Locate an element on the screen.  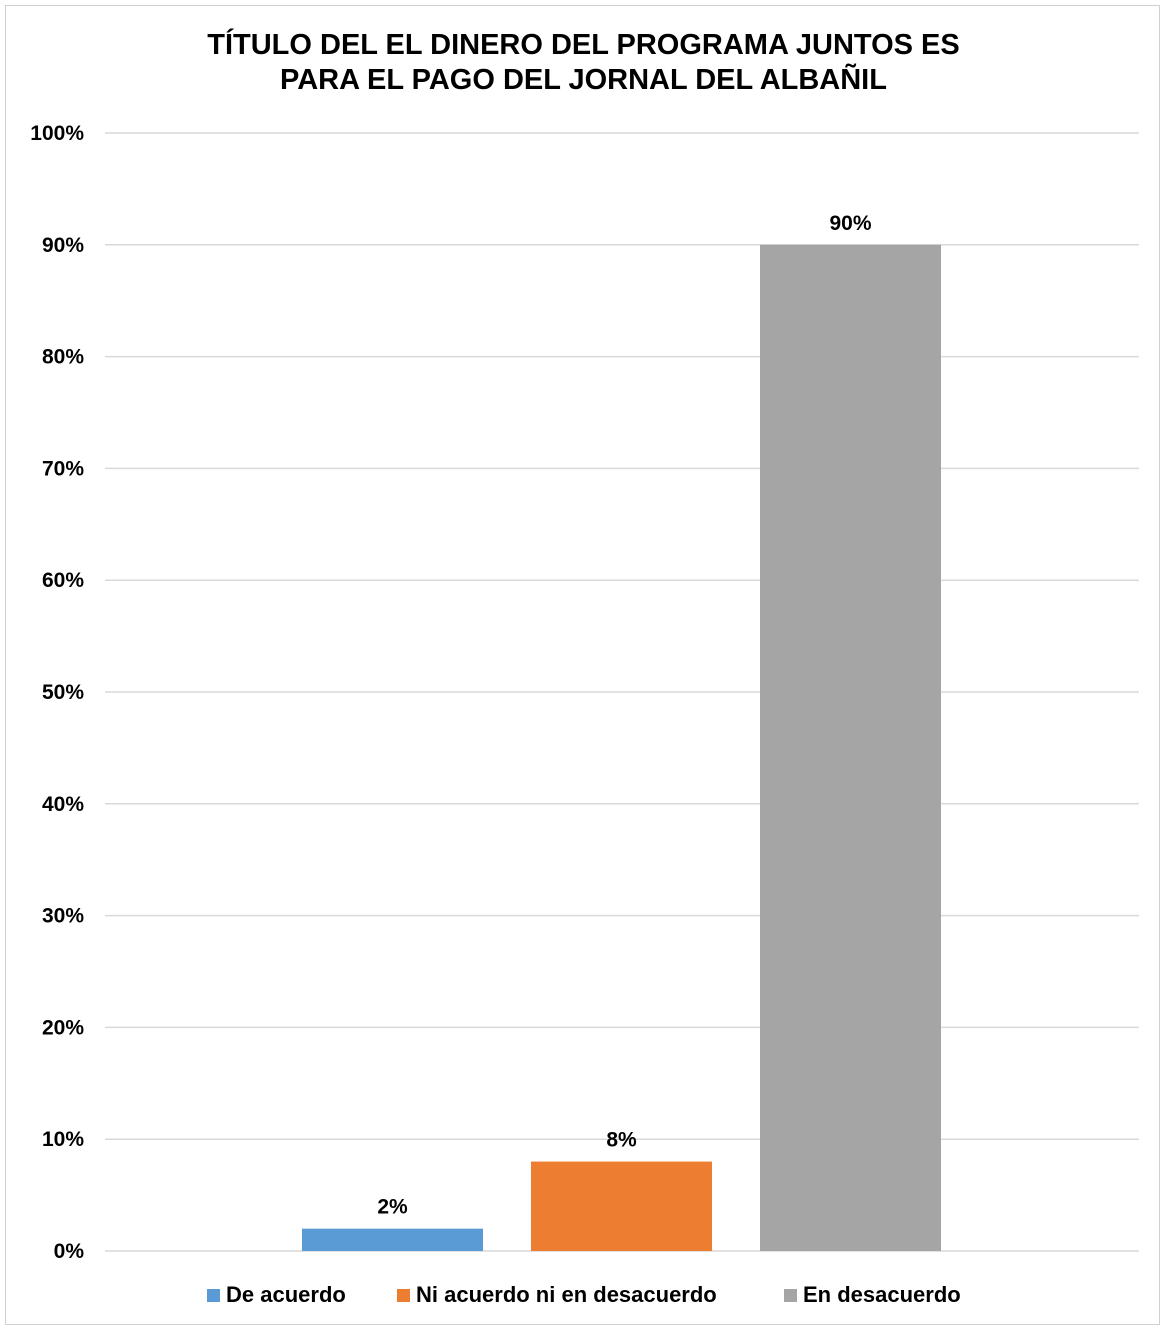
y-tick-label: 70% is located at coordinates (63, 468).